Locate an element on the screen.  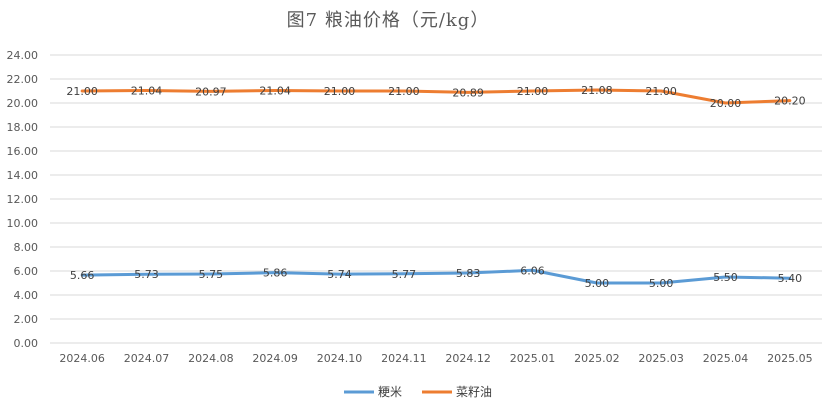
data-label: 20.97 is located at coordinates (211, 91).